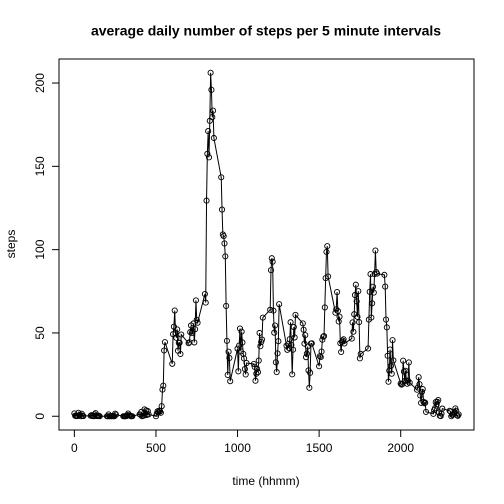  Describe the element at coordinates (237, 448) in the screenshot. I see `x-tick-label: 1000` at that location.